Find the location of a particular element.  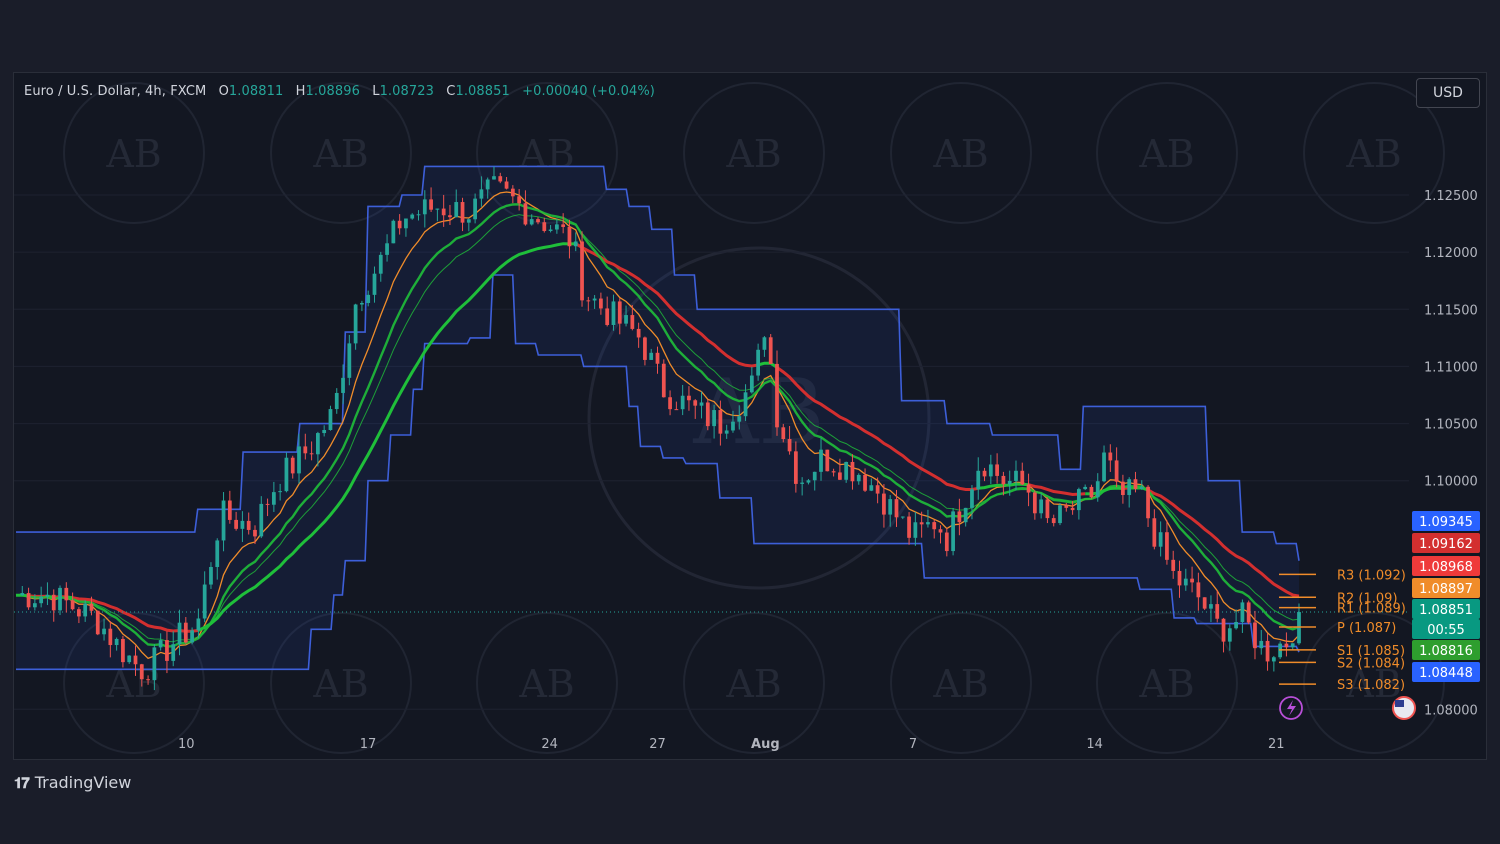

price-tag: 1.08448 is located at coordinates (1446, 672).